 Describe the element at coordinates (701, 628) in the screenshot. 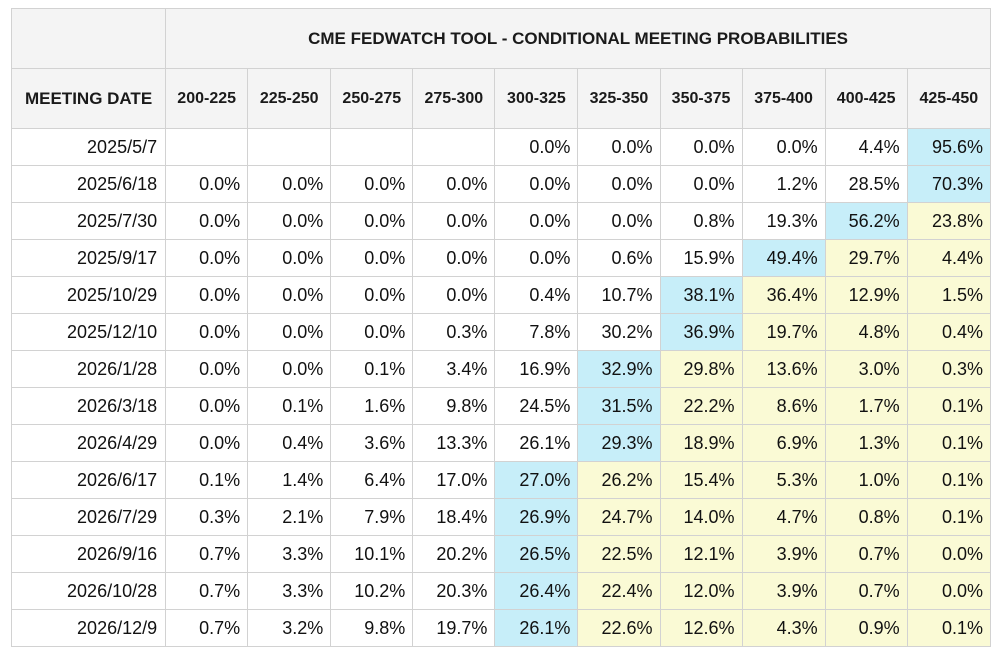

I see `probability-cell: 12.6%` at that location.